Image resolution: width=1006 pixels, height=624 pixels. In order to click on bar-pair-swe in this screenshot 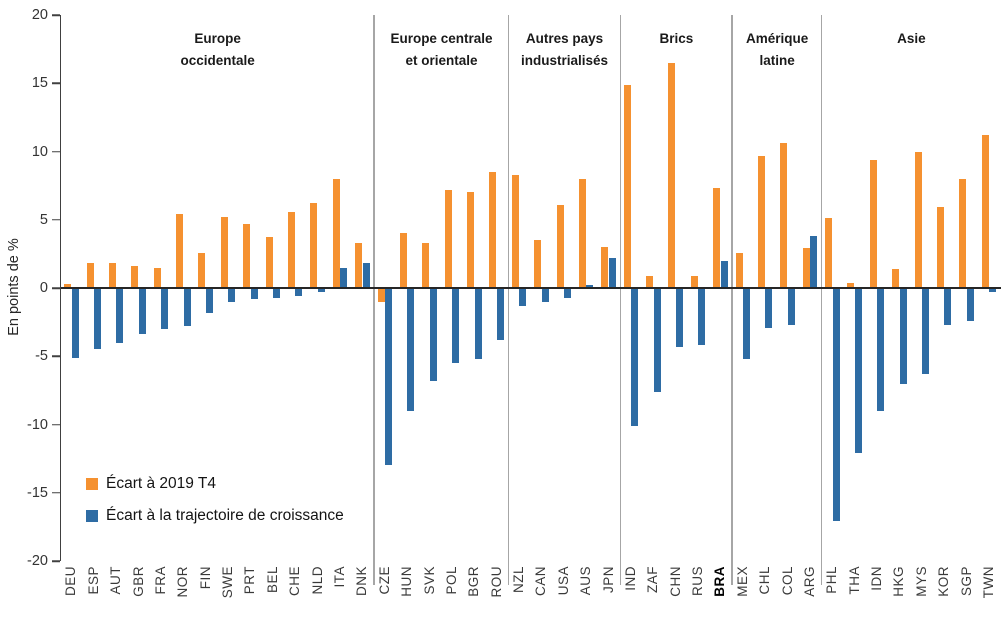, I will do `click(229, 288)`.